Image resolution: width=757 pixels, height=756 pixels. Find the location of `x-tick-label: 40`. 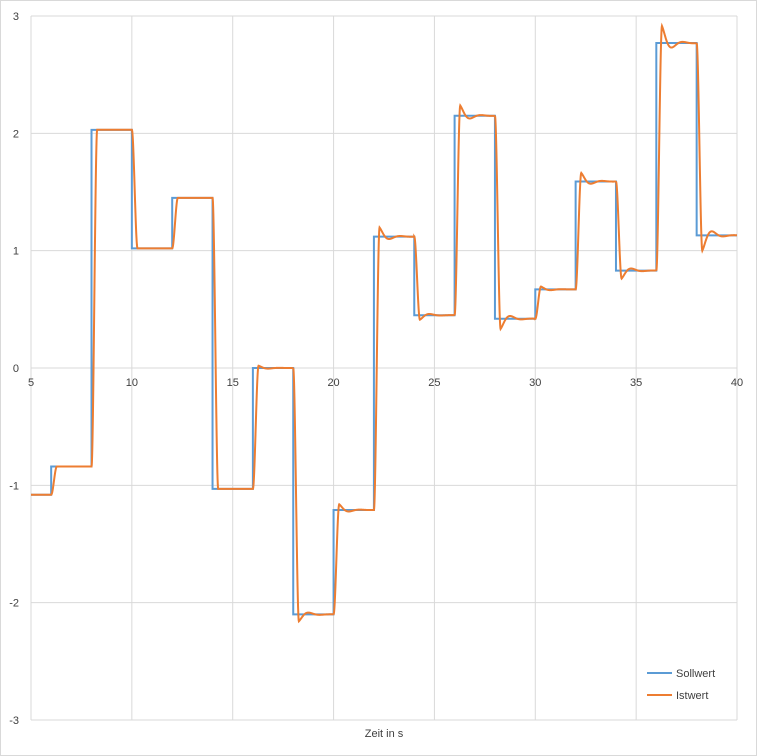

x-tick-label: 40 is located at coordinates (737, 383).